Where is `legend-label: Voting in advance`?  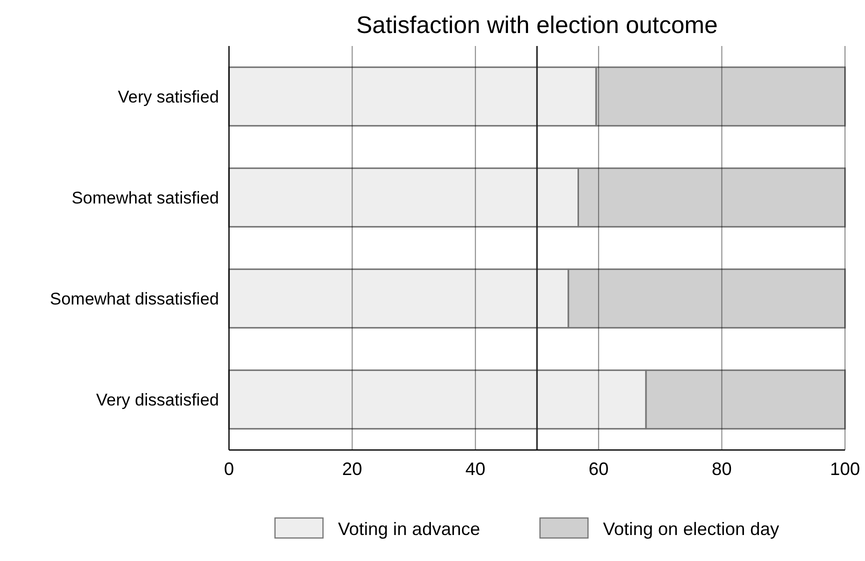 legend-label: Voting in advance is located at coordinates (409, 529).